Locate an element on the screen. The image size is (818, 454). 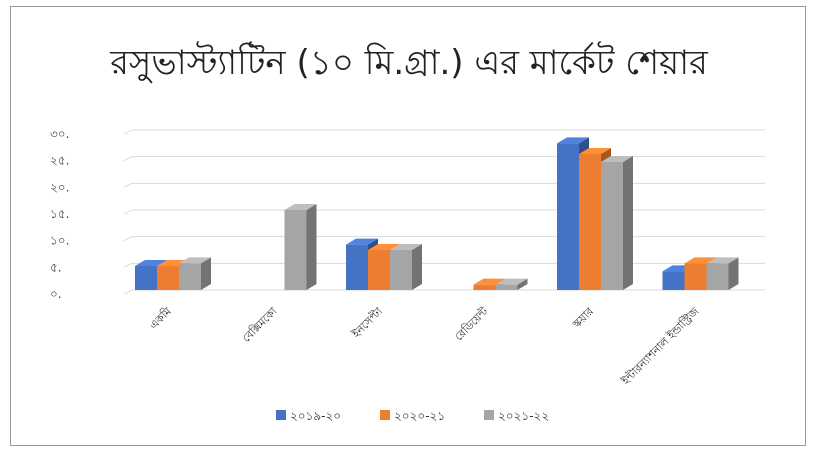
legend-item: ২০২১-২২ is located at coordinates (516, 416).